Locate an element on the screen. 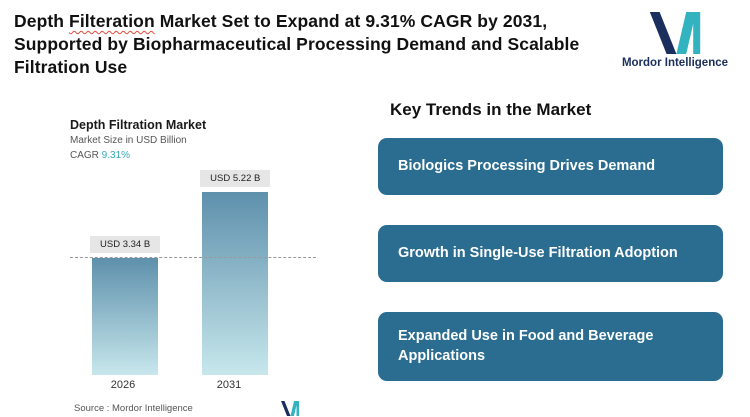  title-text-pre: Depth is located at coordinates (42, 21).